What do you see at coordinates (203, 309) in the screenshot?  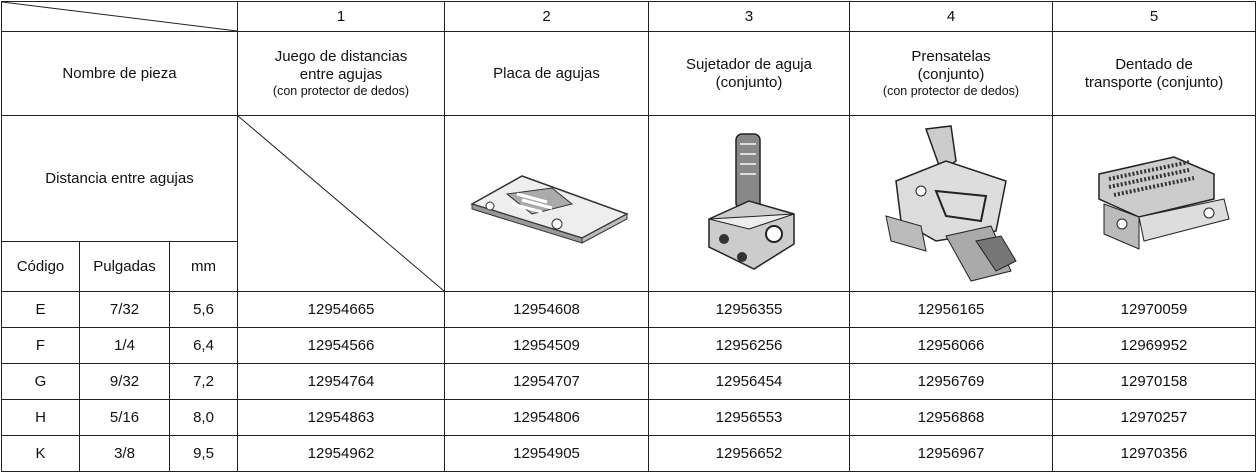 I see `gauge-cell: 5,6` at bounding box center [203, 309].